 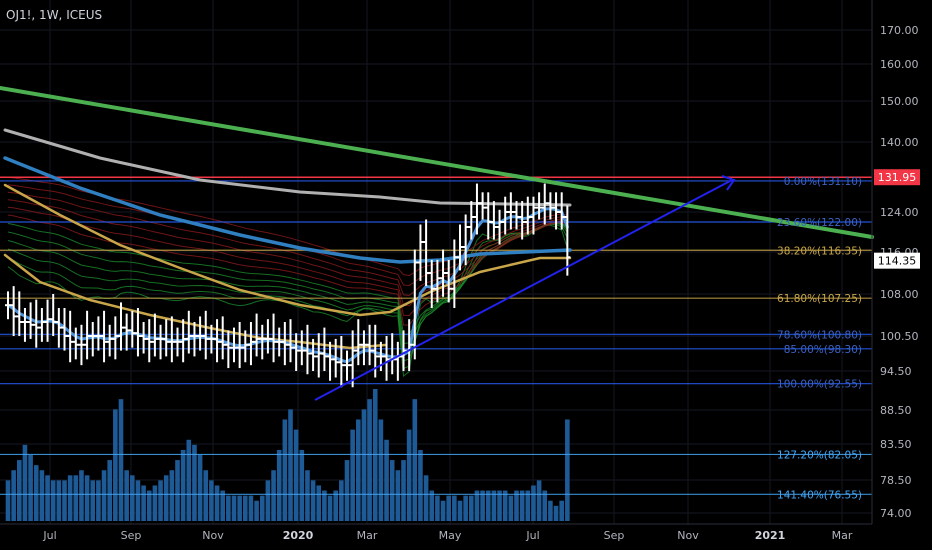 I want to click on ma-ribbon-low, so click(x=195, y=301).